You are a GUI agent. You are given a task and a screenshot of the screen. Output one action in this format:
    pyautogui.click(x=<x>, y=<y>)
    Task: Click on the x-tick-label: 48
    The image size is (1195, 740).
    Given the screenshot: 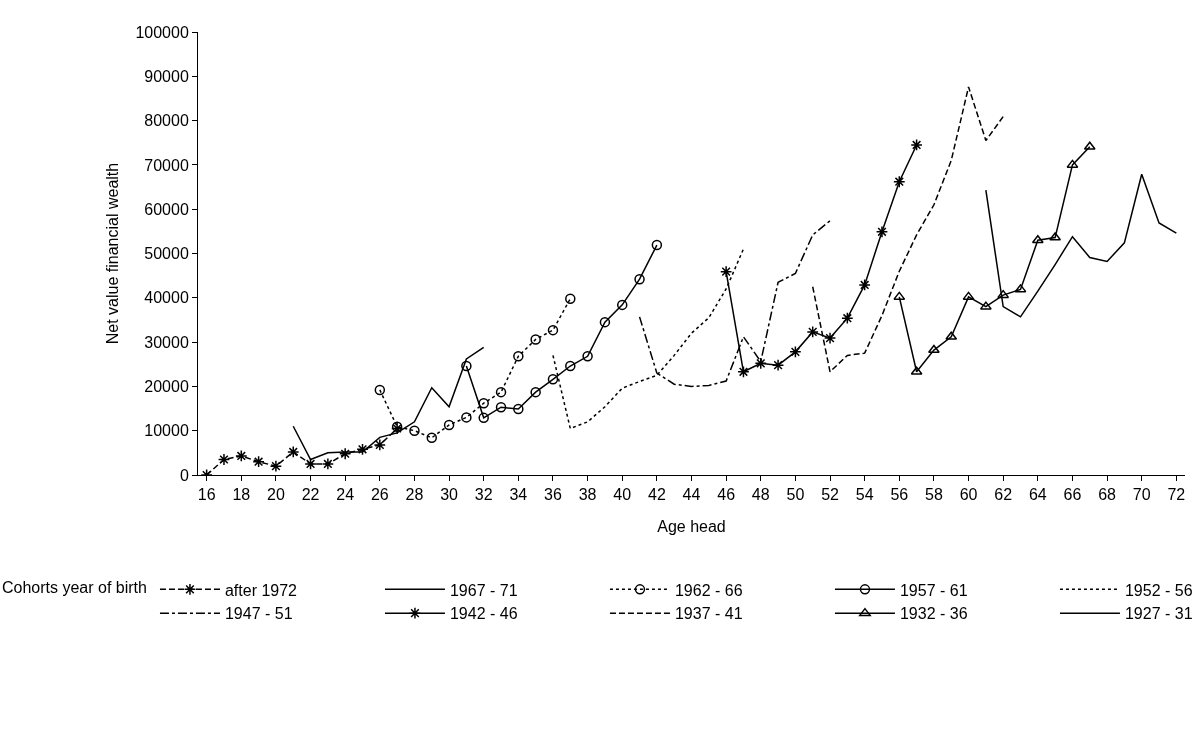 What is the action you would take?
    pyautogui.click(x=760, y=495)
    